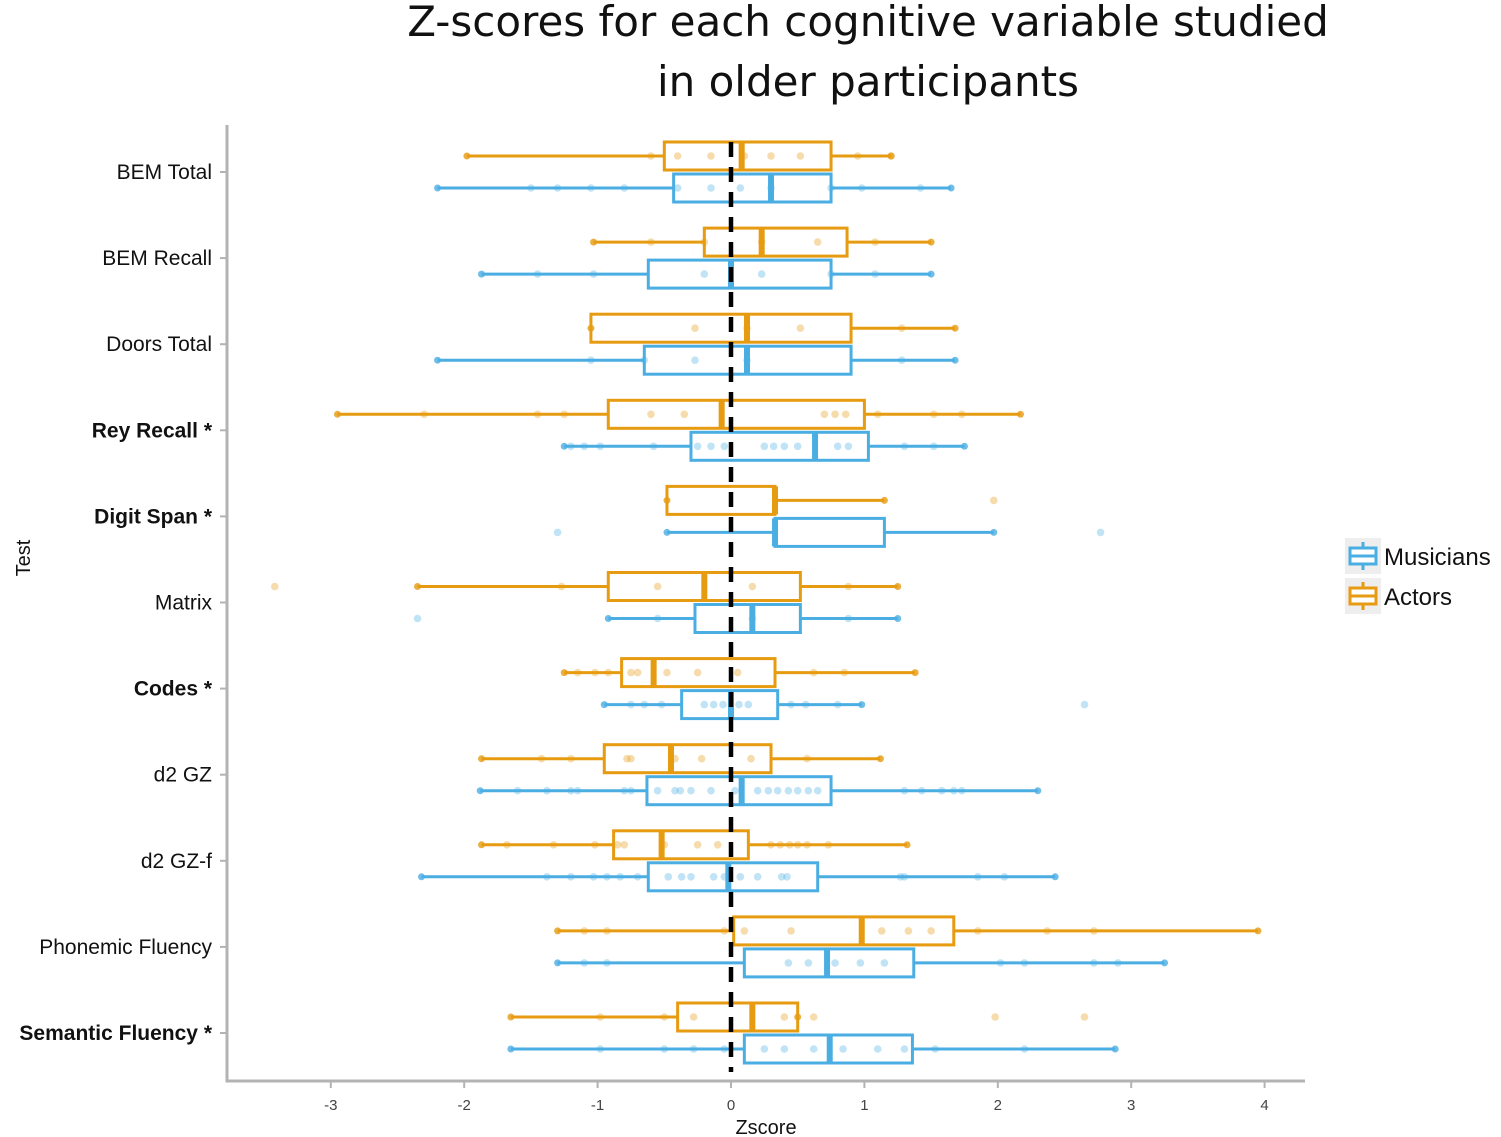 Image resolution: width=1501 pixels, height=1137 pixels. What do you see at coordinates (152, 430) in the screenshot?
I see `y-tick-label: Rey Recall *` at bounding box center [152, 430].